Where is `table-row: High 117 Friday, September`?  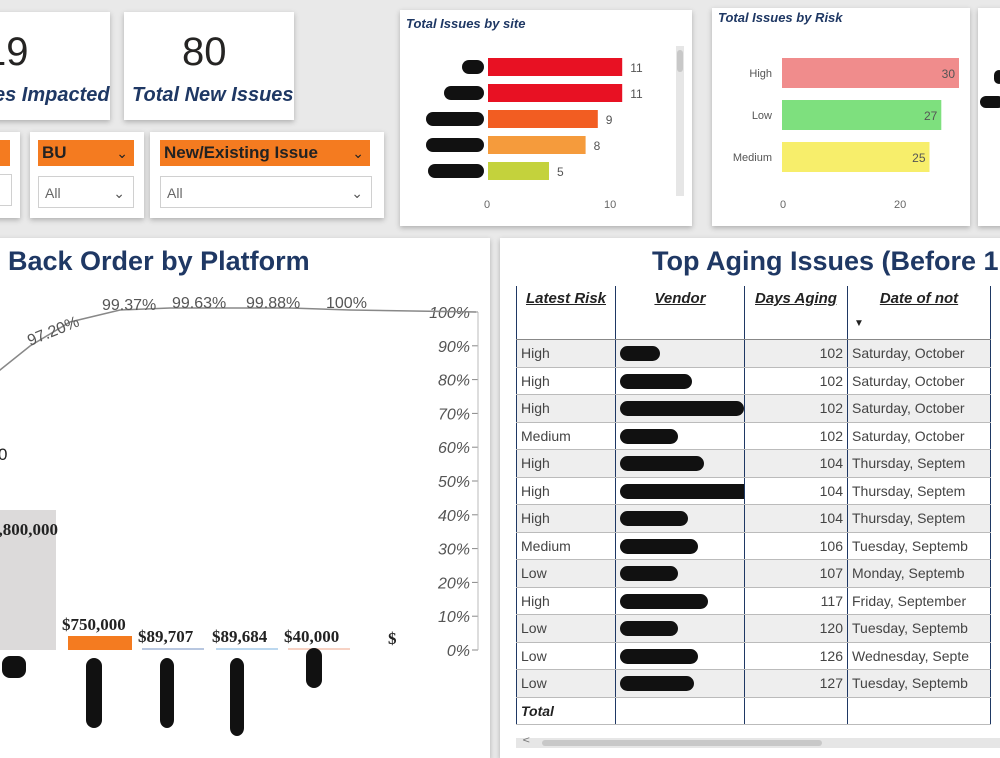
table-row: High 117 Friday, September is located at coordinates (753, 601).